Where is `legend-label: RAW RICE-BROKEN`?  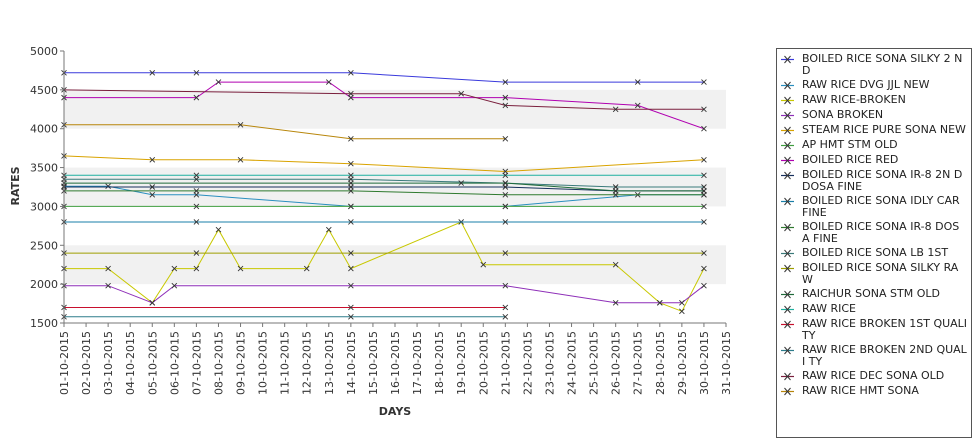 legend-label: RAW RICE-BROKEN is located at coordinates (854, 99).